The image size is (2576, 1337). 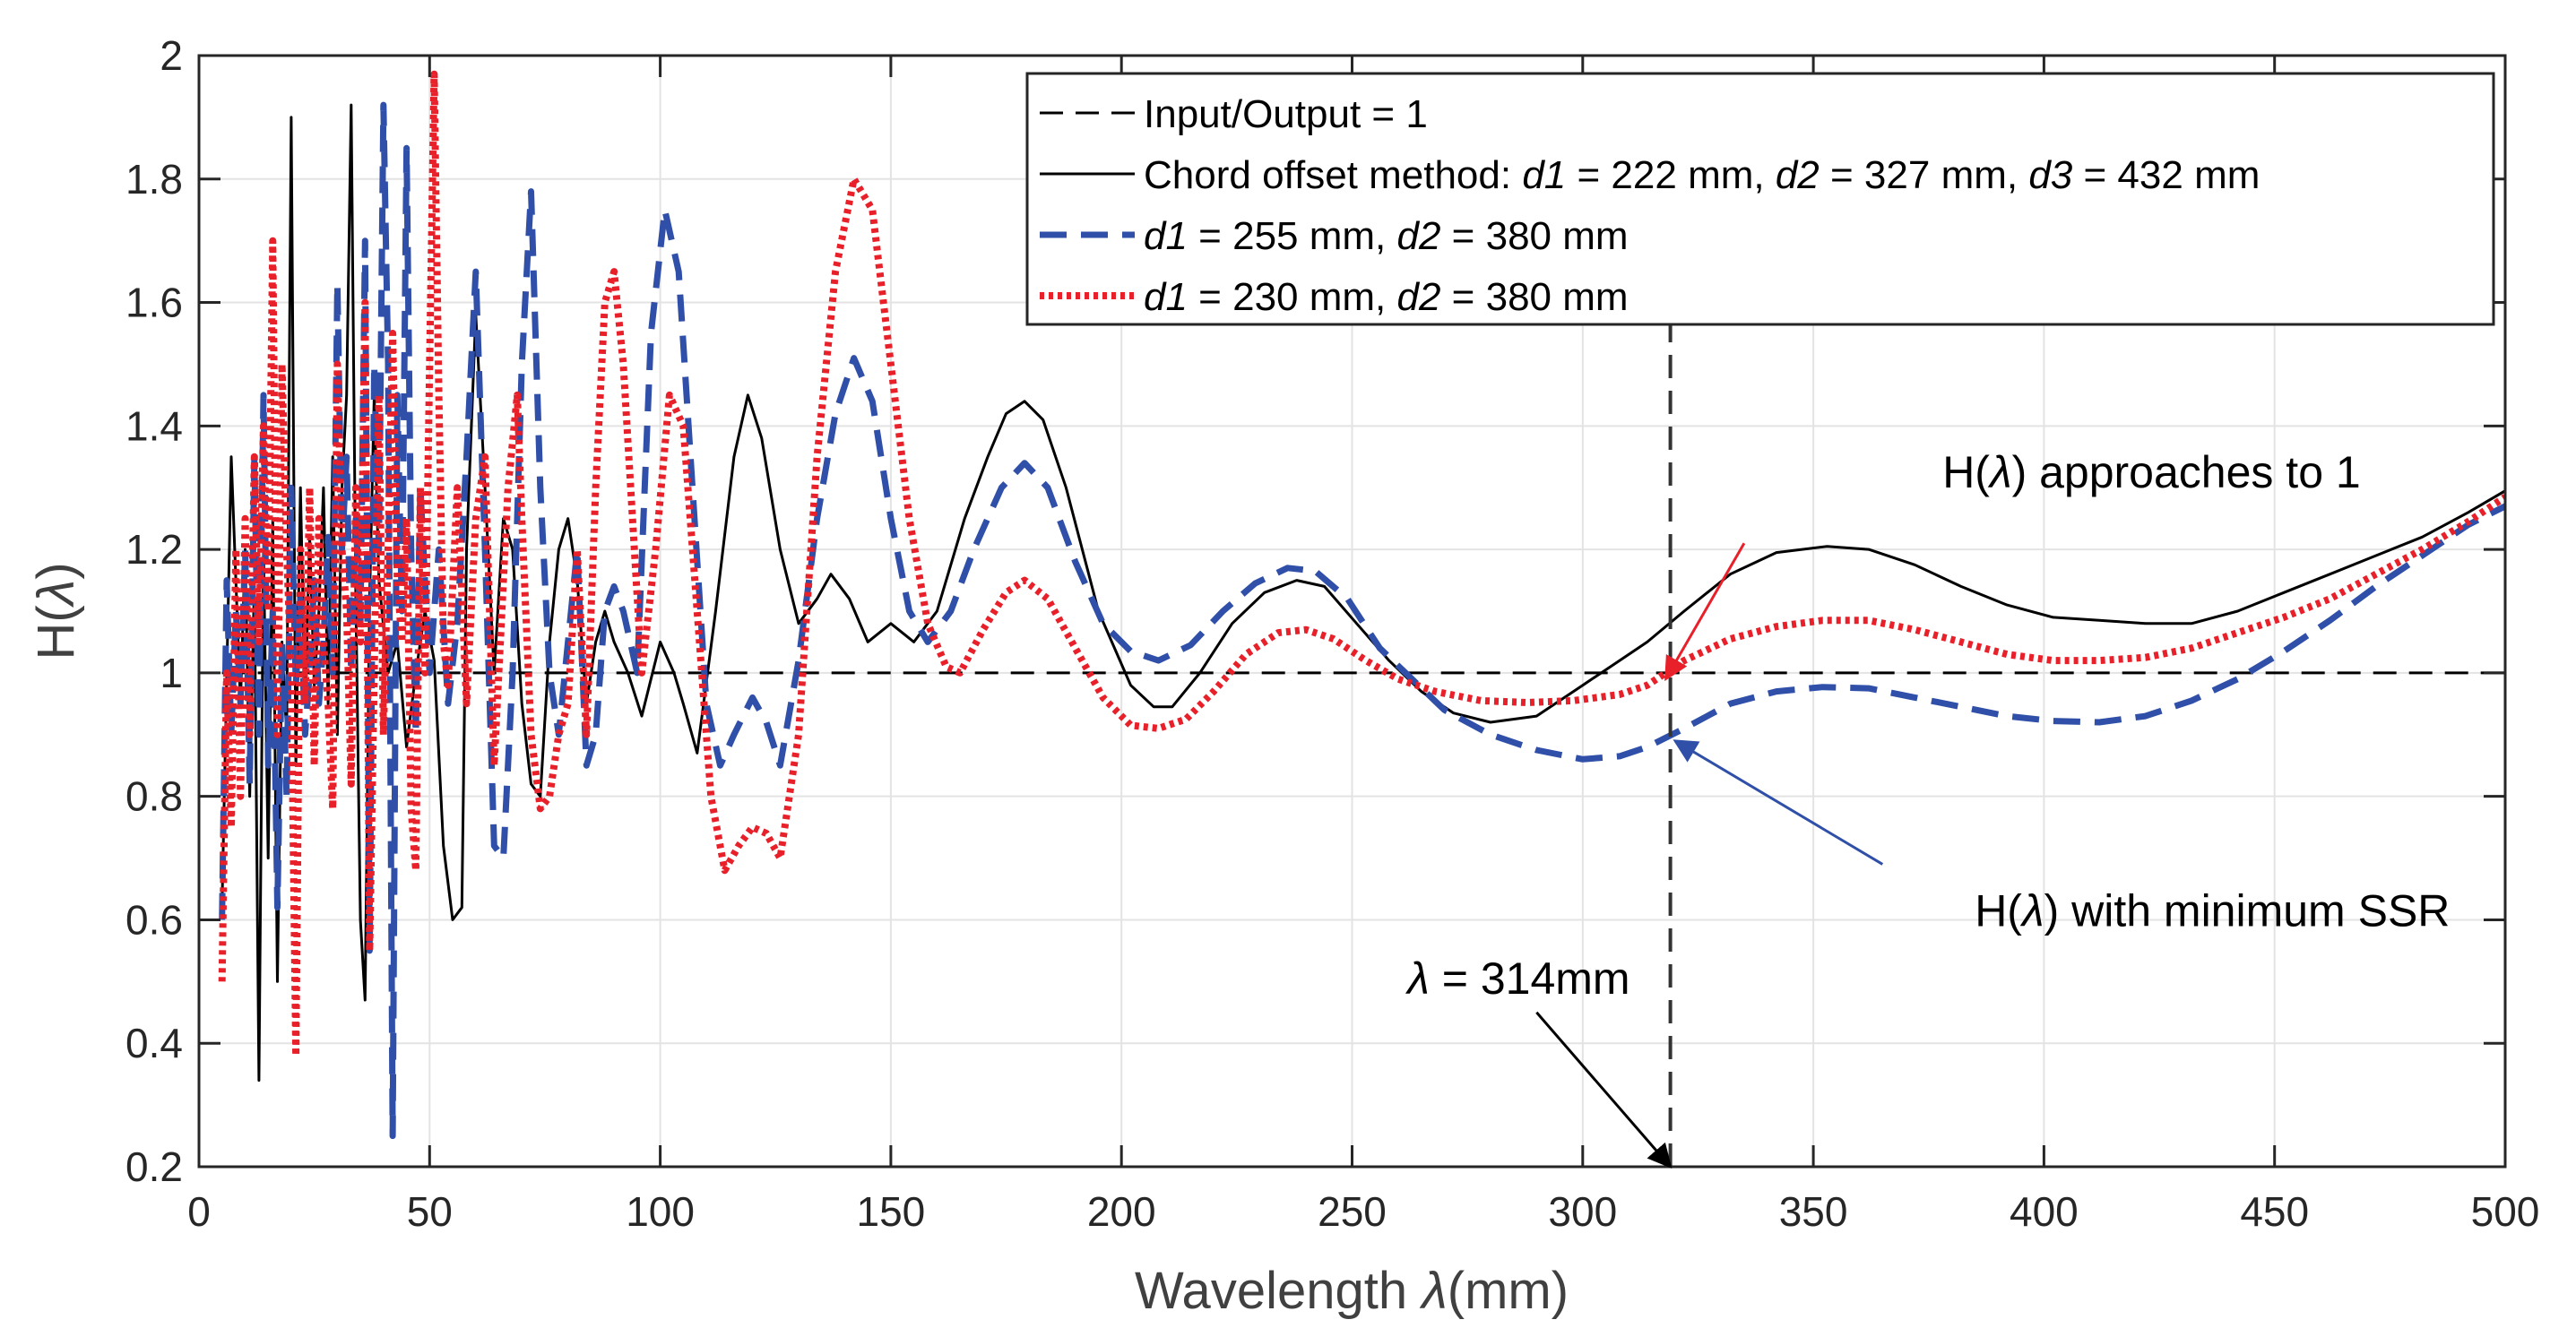 I want to click on x-tick-label: 150, so click(x=891, y=1211).